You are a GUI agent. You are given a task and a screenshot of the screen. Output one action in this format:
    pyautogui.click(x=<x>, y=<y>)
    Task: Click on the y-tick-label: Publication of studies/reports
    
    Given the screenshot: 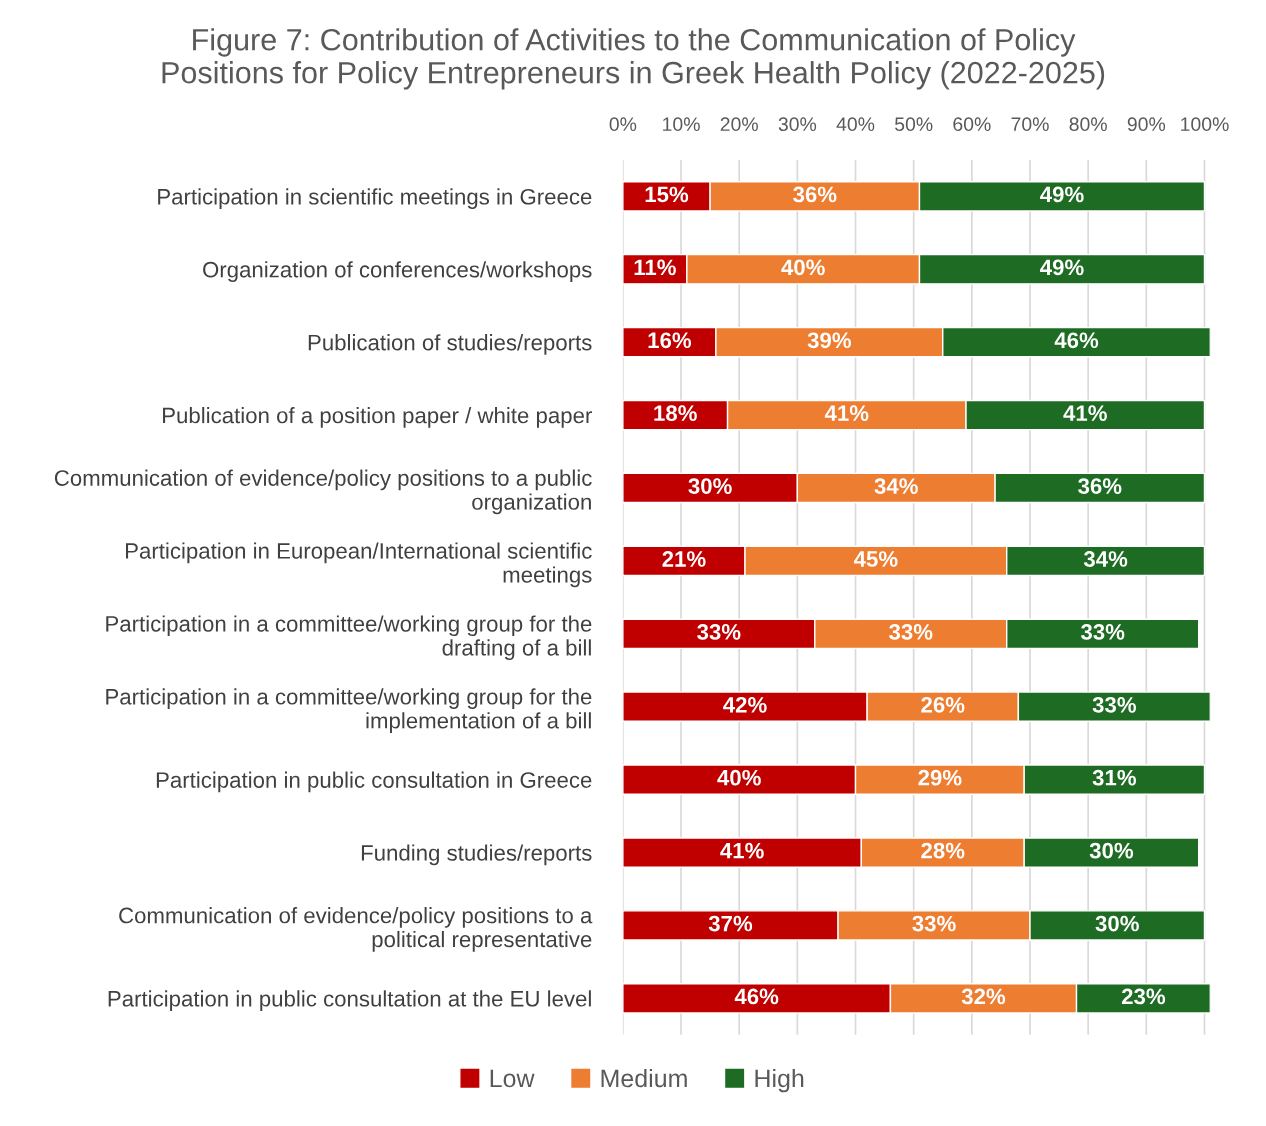 What is the action you would take?
    pyautogui.click(x=450, y=344)
    